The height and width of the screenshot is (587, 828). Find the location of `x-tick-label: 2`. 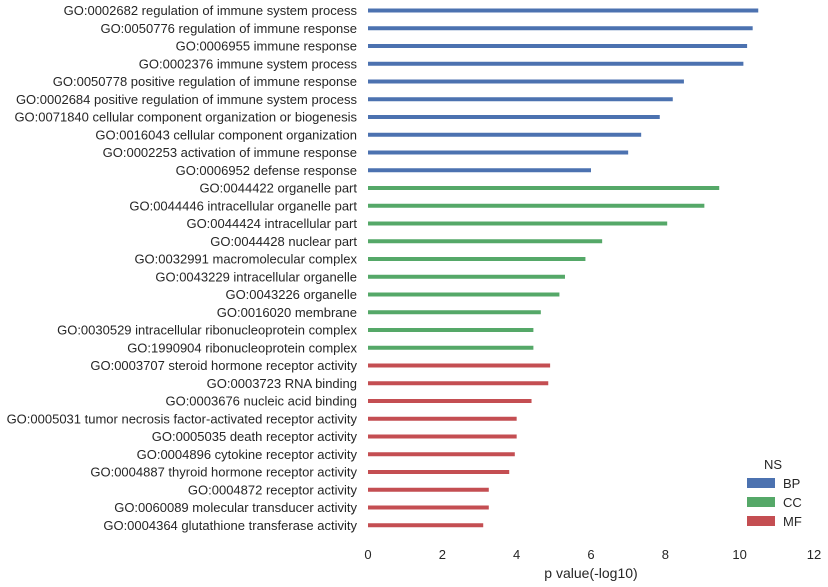

x-tick-label: 2 is located at coordinates (442, 554).